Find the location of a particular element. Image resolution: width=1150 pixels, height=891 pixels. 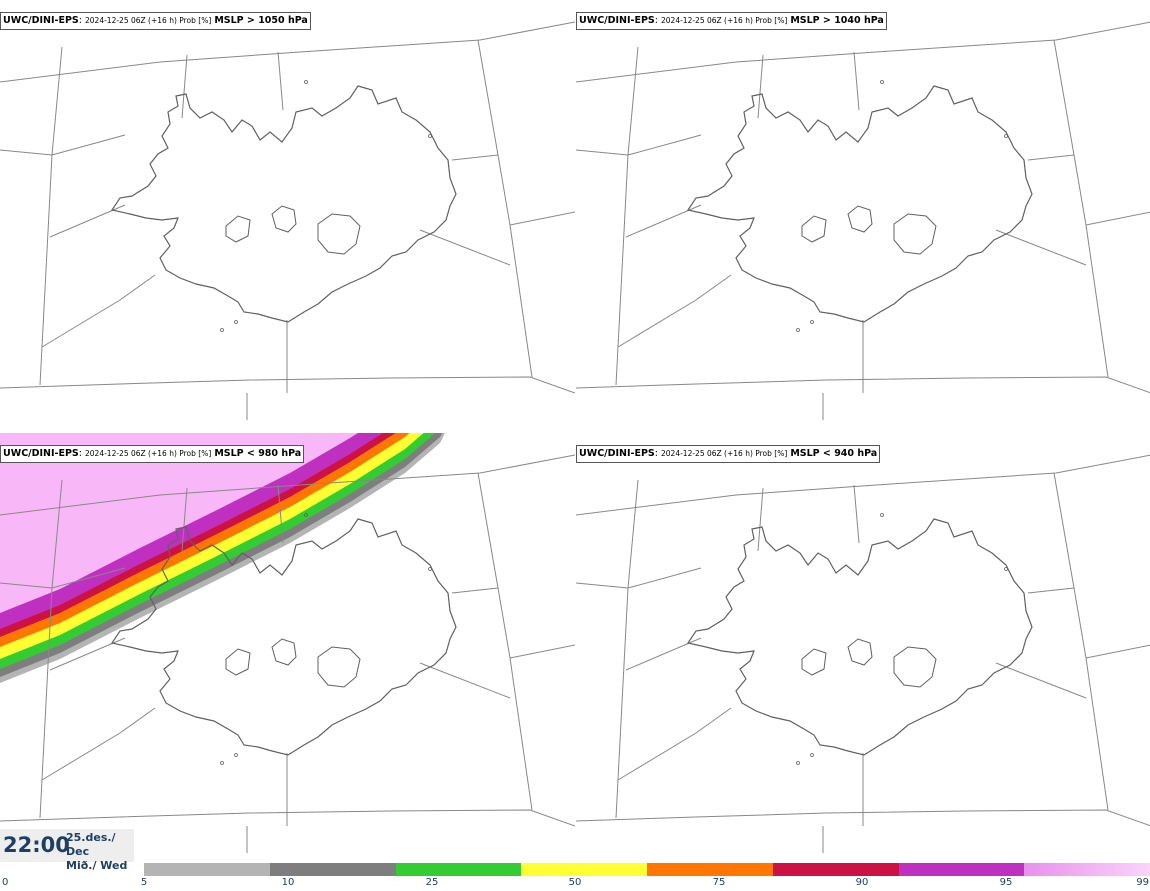

panel-threshold: MSLP < 980 hPa is located at coordinates (258, 453).